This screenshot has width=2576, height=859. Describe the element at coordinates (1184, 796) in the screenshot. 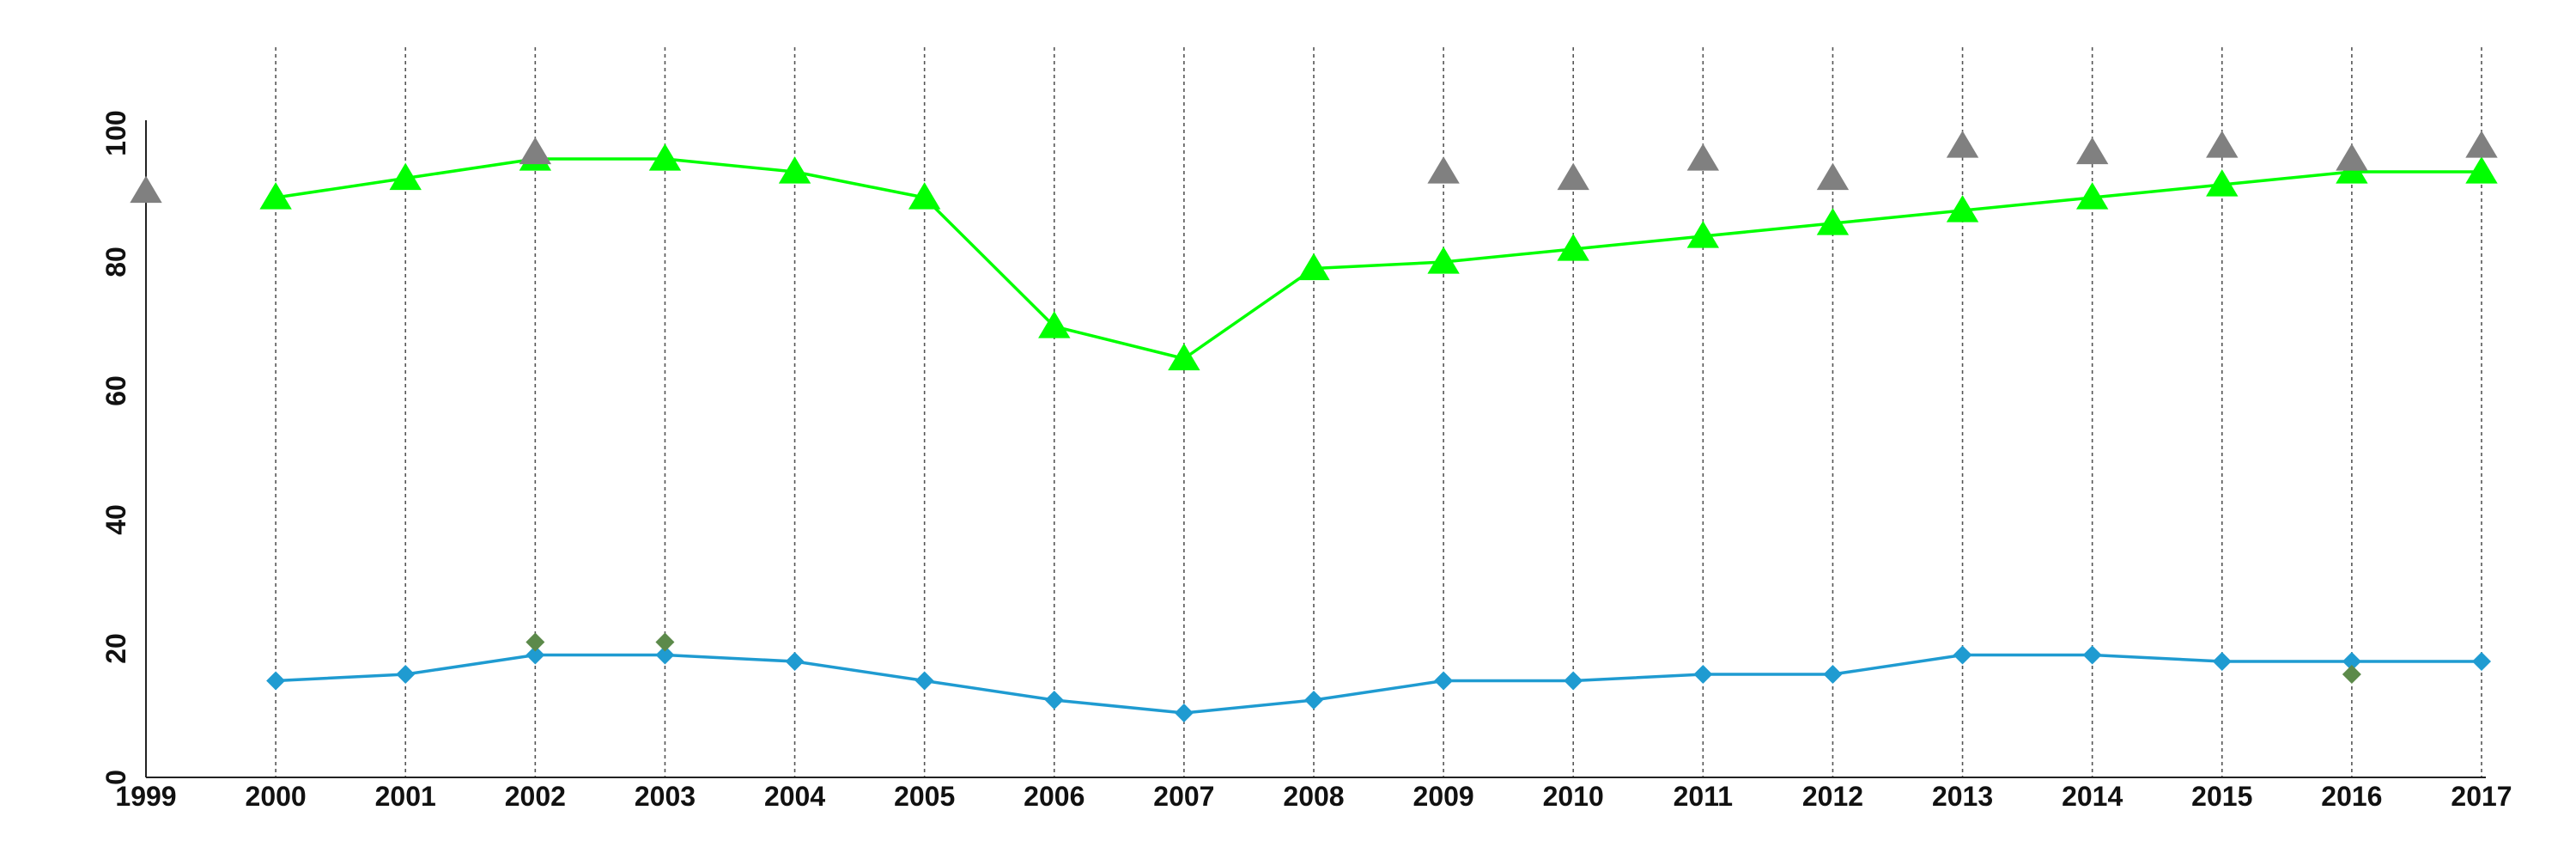

I see `x-tick-label-2007: 2007` at that location.